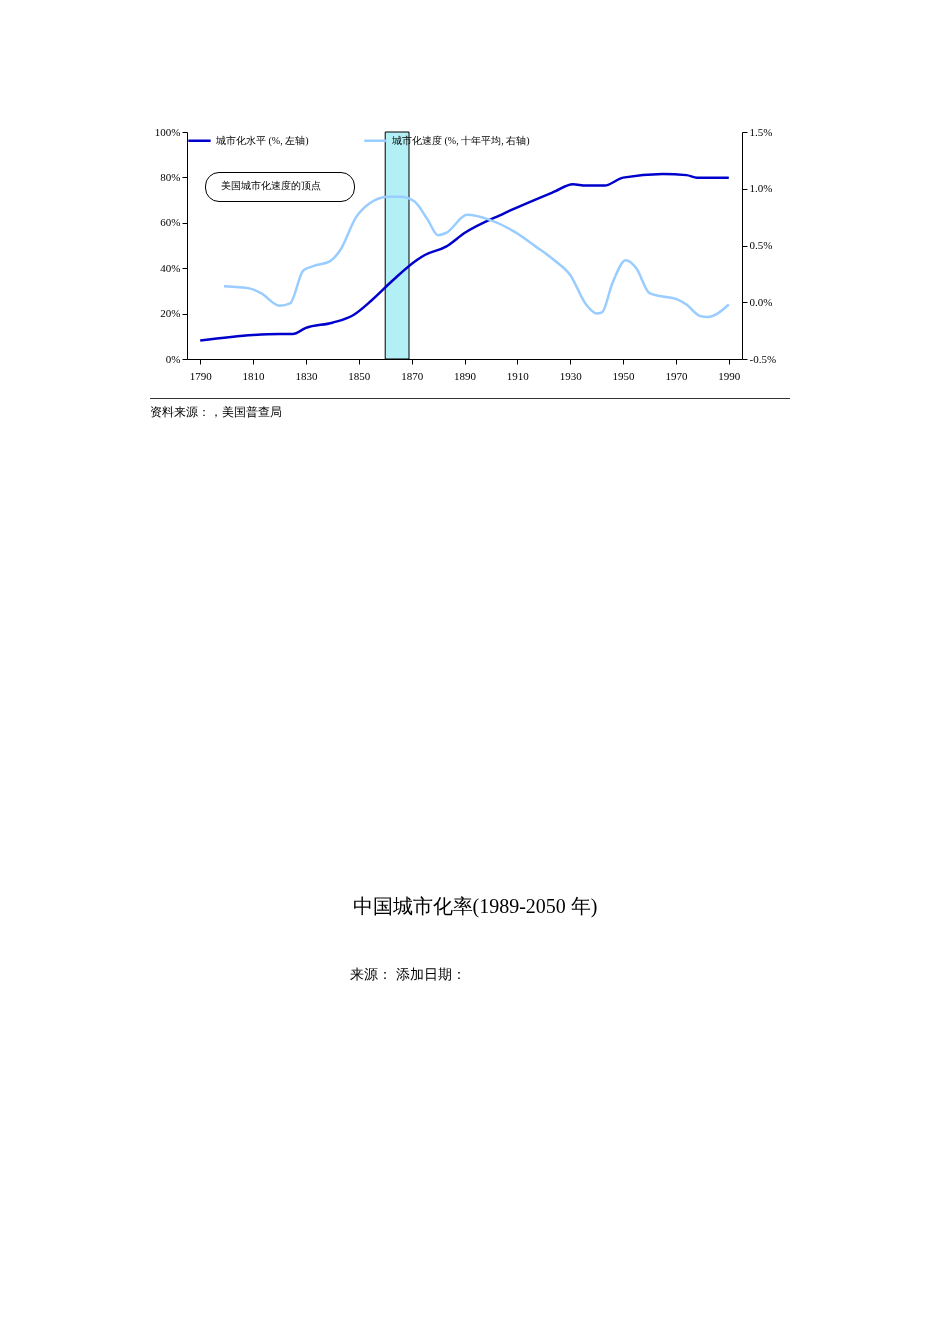 The image size is (950, 1344). What do you see at coordinates (306, 375) in the screenshot?
I see `x-tick-label: 1830` at bounding box center [306, 375].